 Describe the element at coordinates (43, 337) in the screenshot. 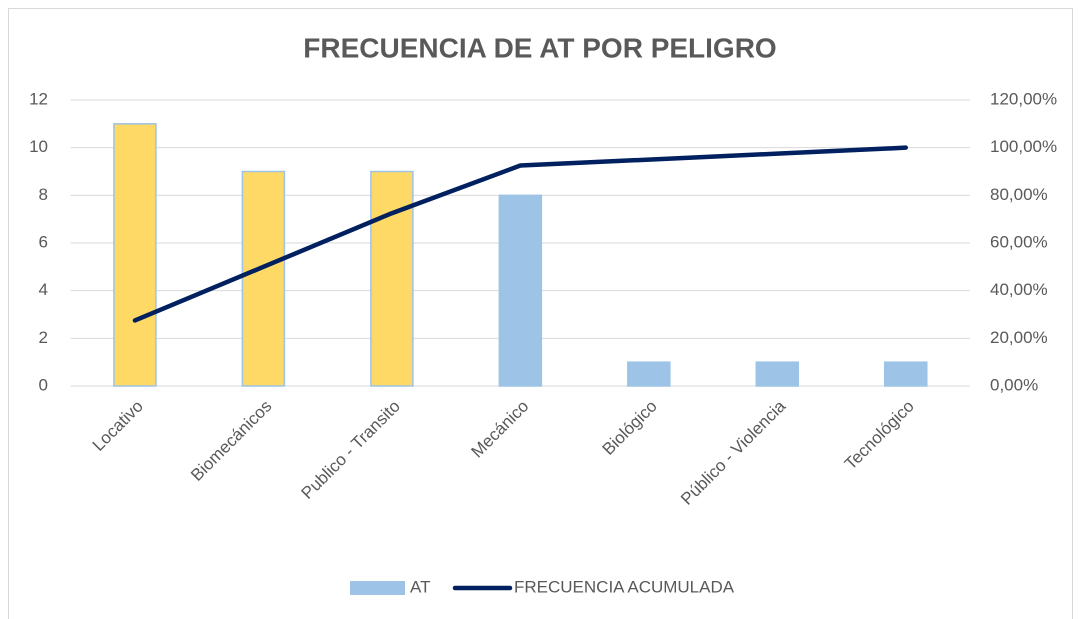

I see `y-tick-label: 2` at that location.